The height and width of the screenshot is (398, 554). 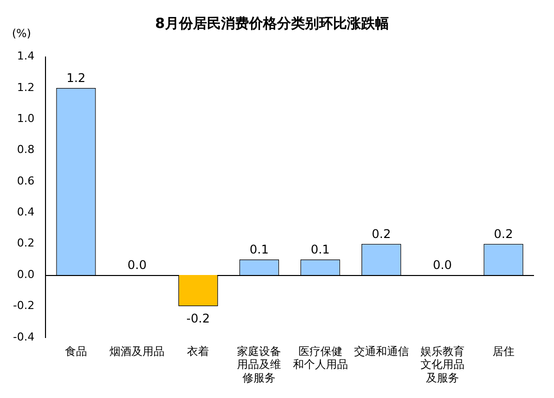 I want to click on y-tick-label: 1.4, so click(x=25, y=56).